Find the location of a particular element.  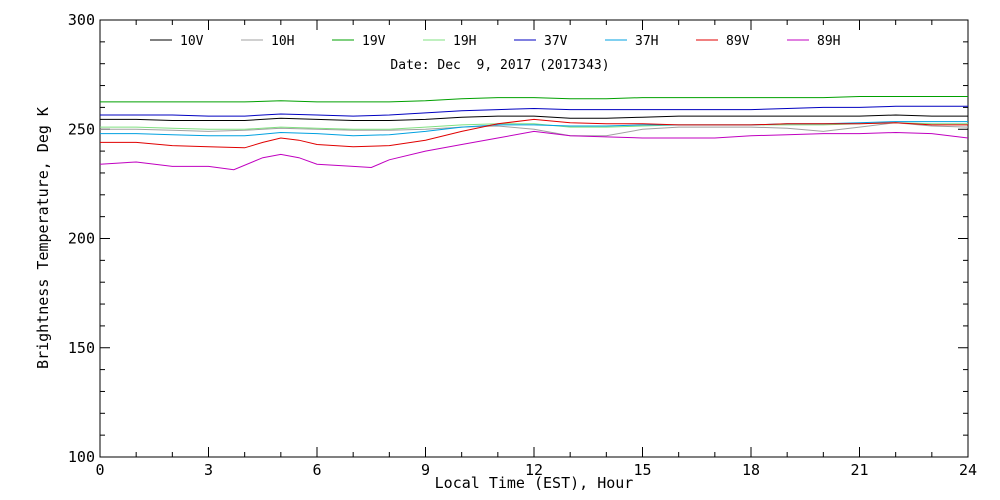

x-tick-label: 24 is located at coordinates (968, 470).